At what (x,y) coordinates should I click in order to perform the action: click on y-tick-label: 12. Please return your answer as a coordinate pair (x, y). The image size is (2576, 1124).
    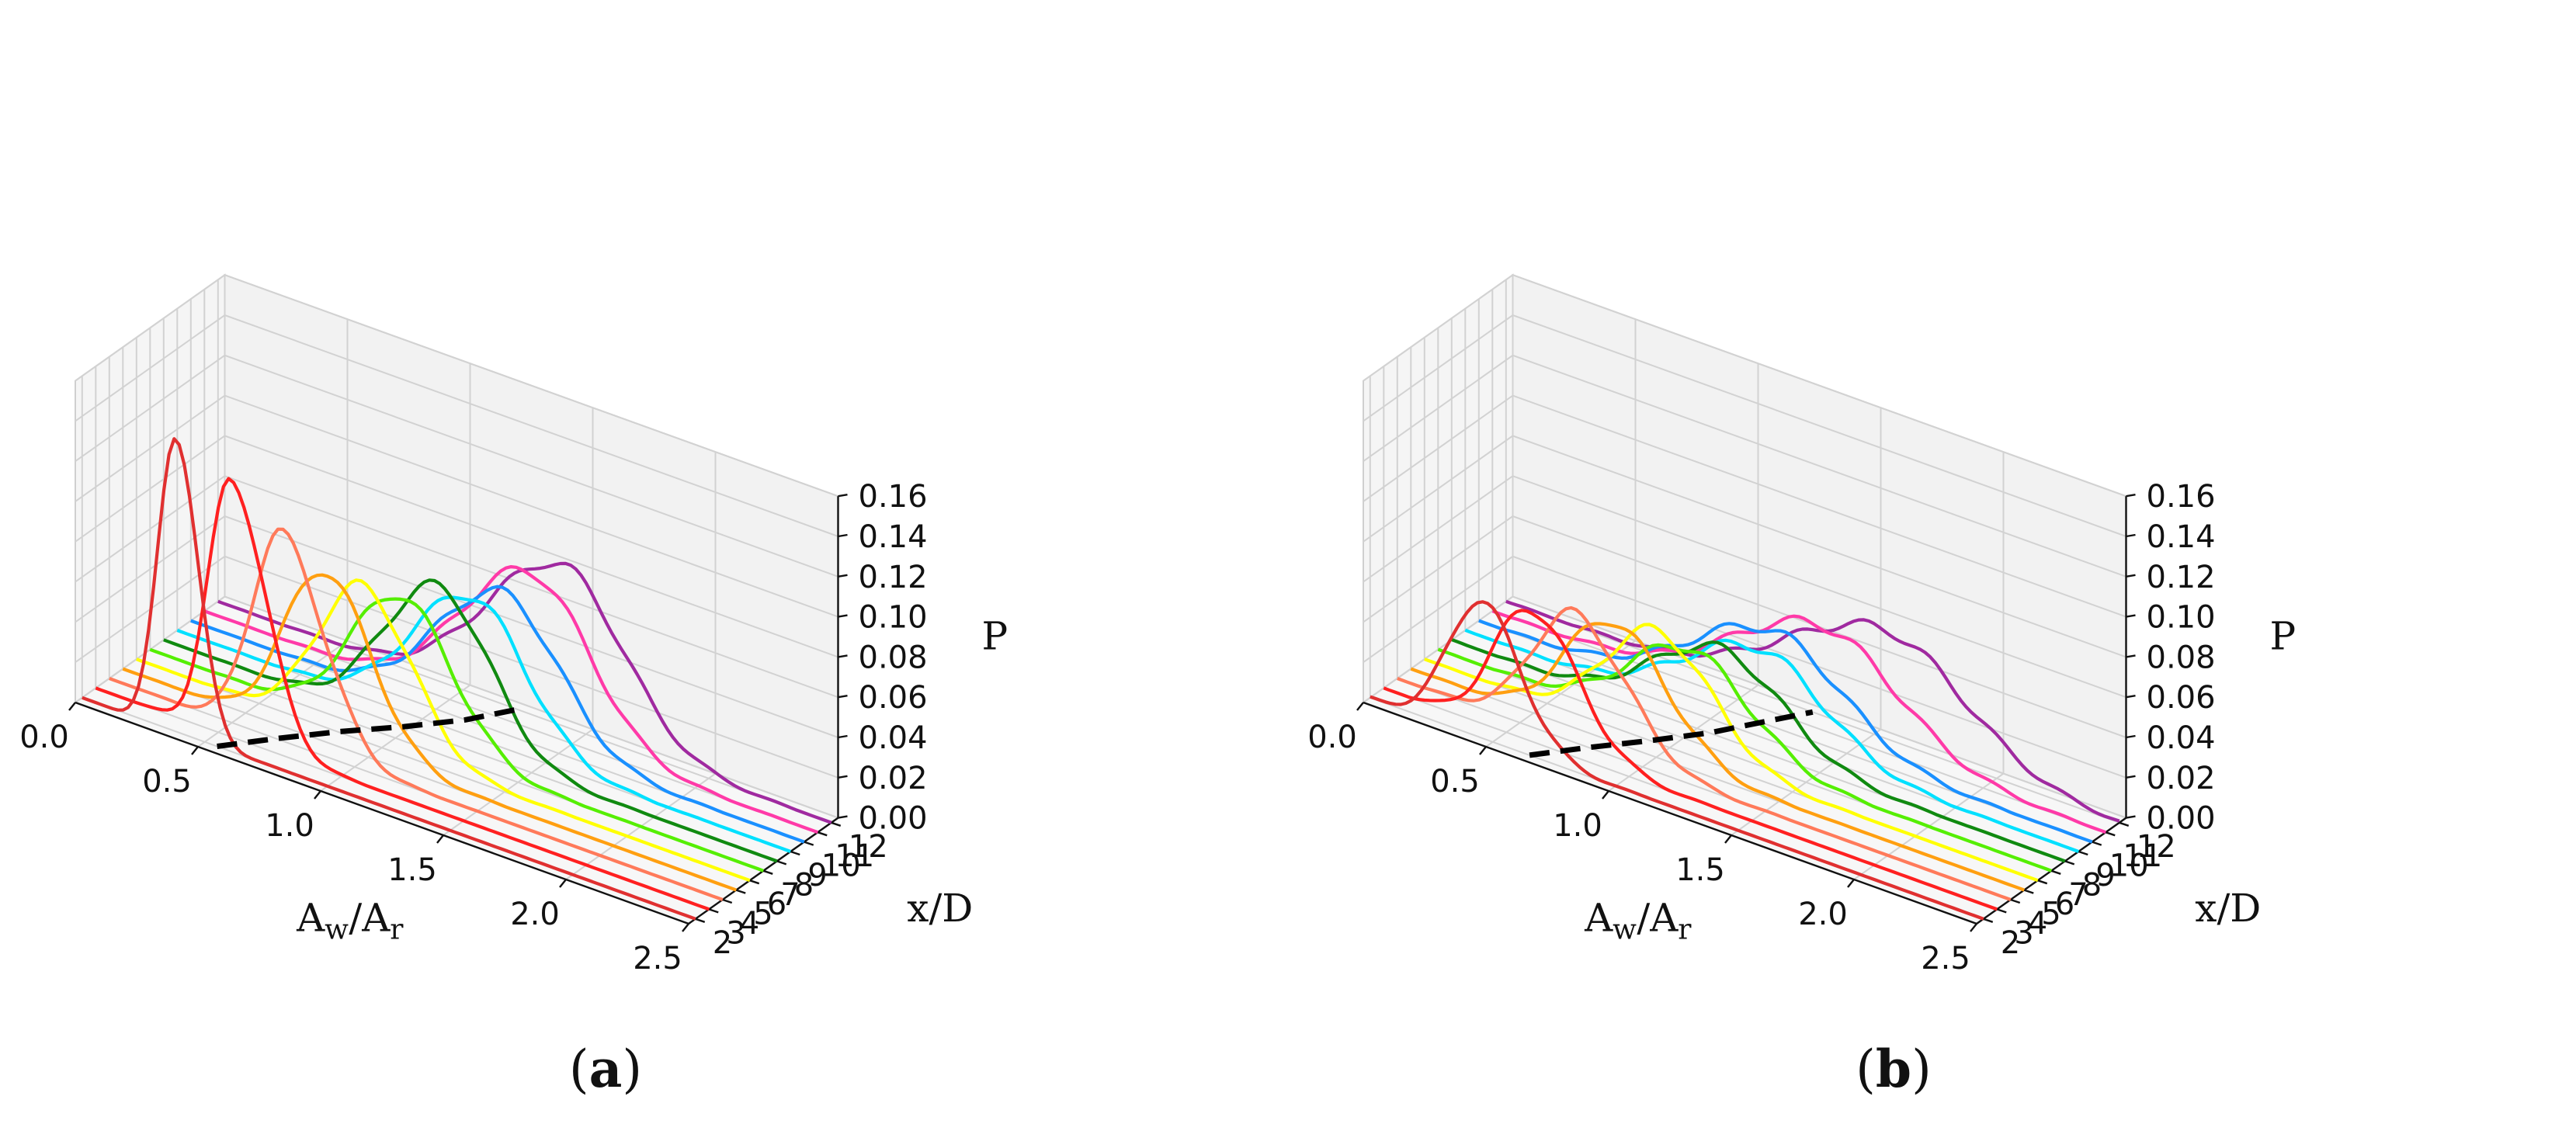
    Looking at the image, I should click on (868, 847).